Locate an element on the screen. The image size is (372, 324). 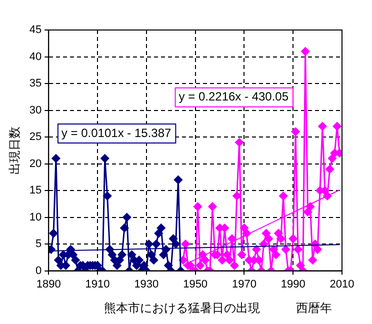
x-tick-label: 1950 is located at coordinates (195, 284).